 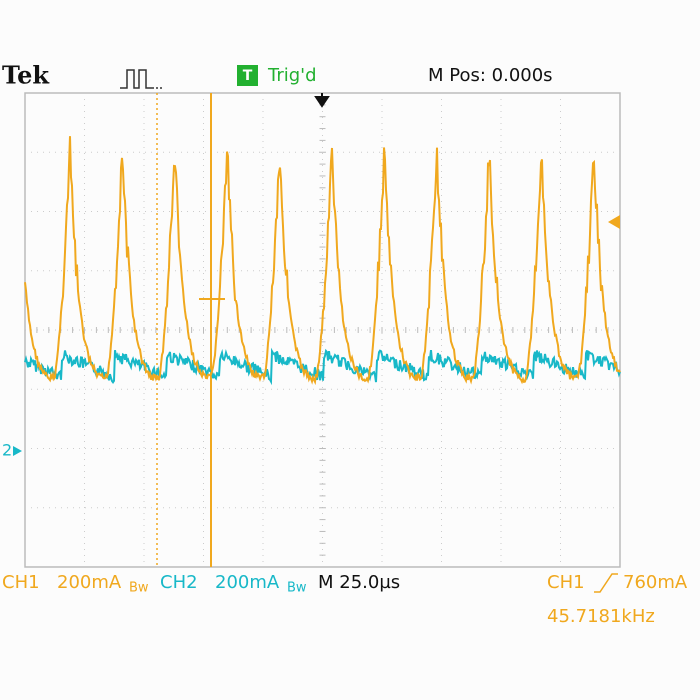 I want to click on ch1-scale: 200mA, so click(x=89, y=582).